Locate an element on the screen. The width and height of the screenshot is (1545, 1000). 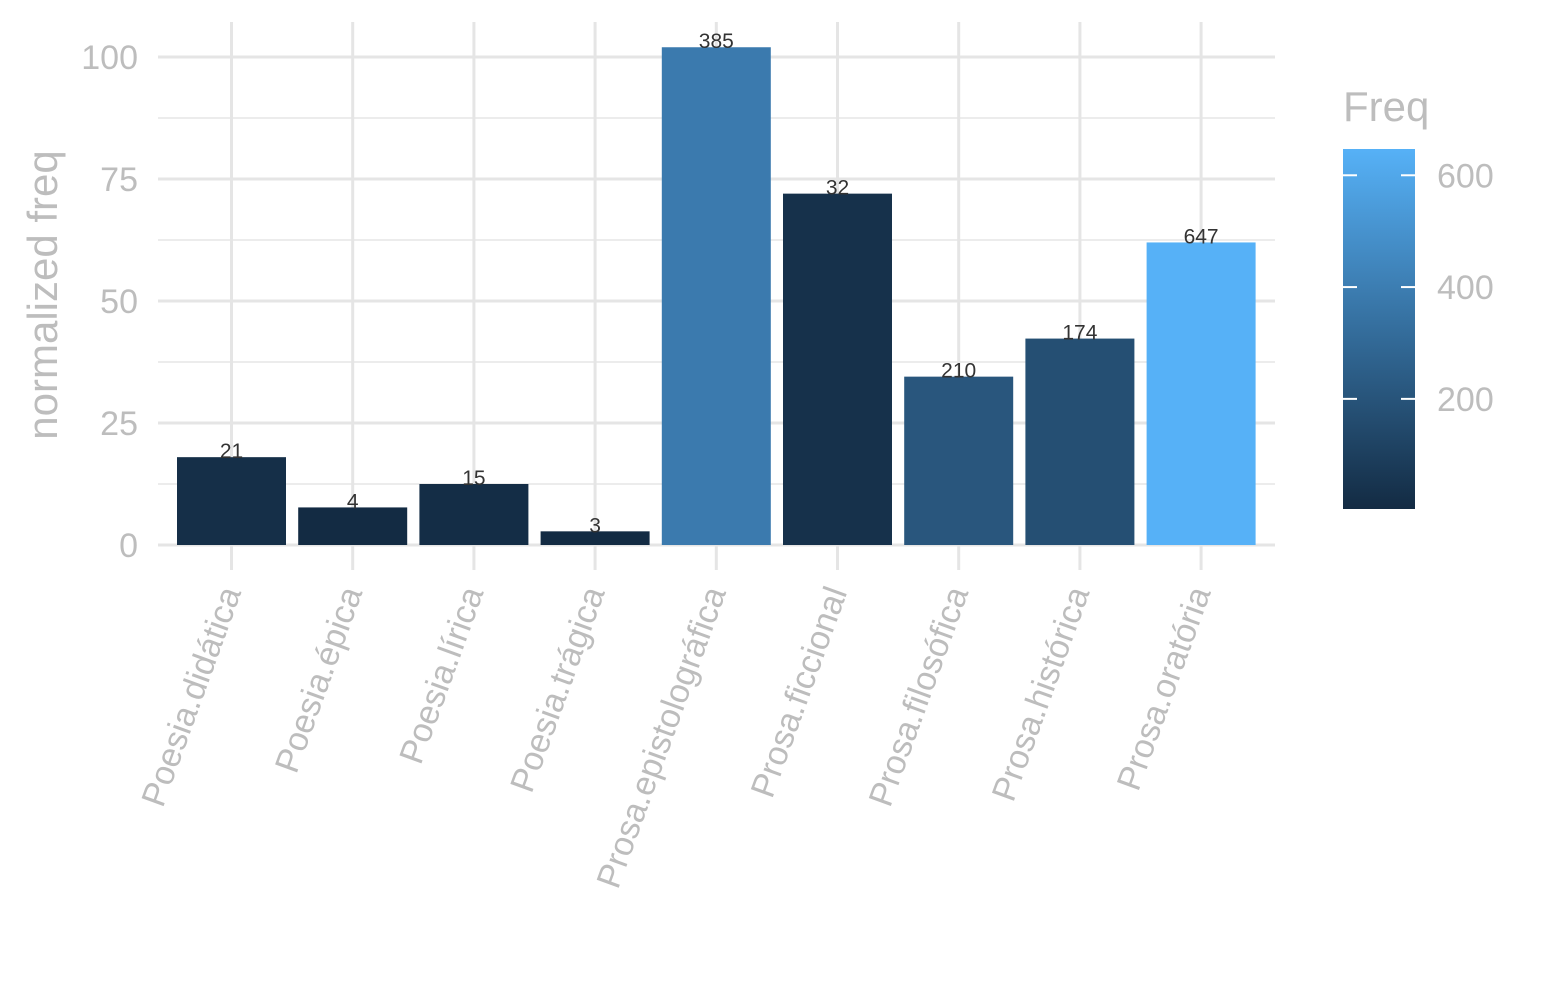
bar-value-label: 4 is located at coordinates (353, 501).